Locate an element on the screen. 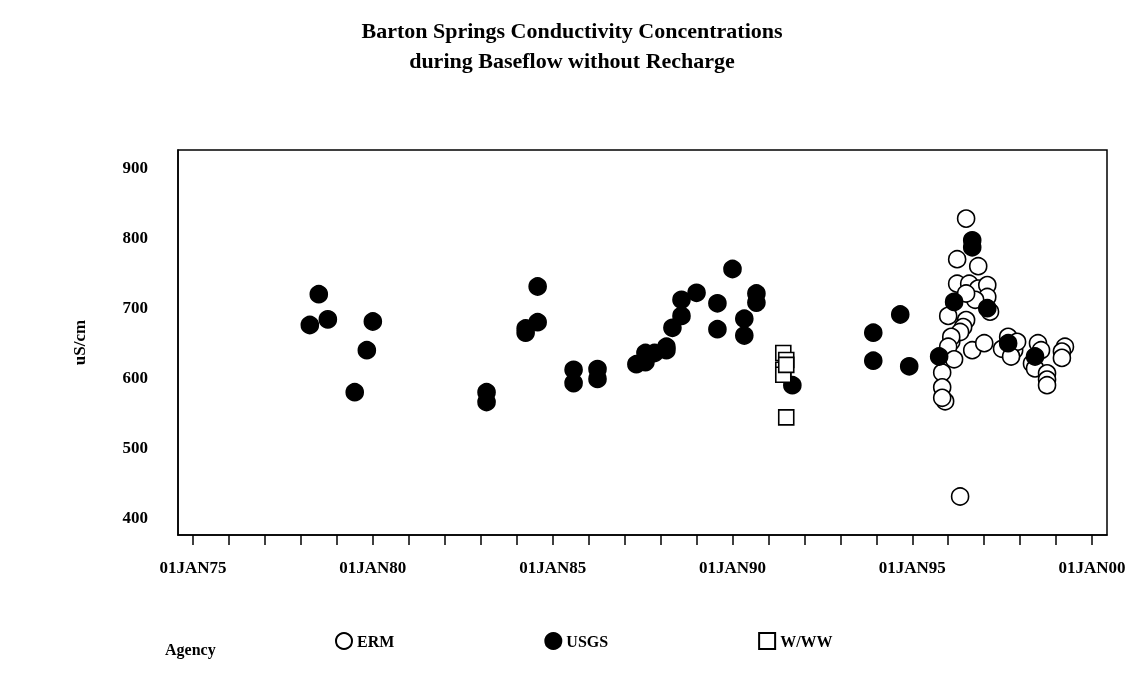 The image size is (1144, 673). legend-title: Agency is located at coordinates (190, 649).